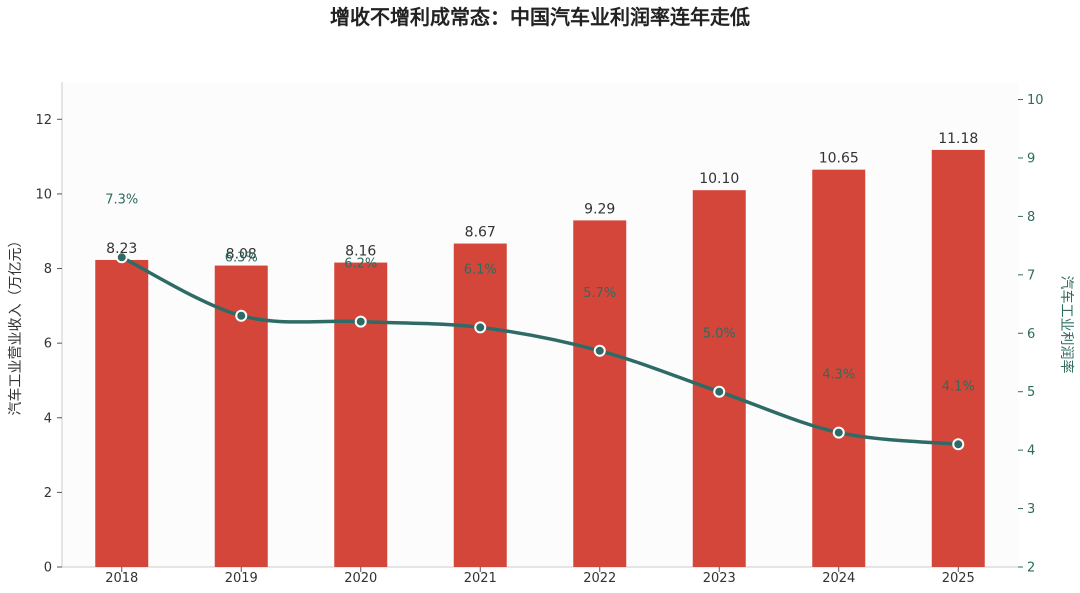 The image size is (1080, 593). I want to click on y-left-tick-label: 8, so click(48, 269).